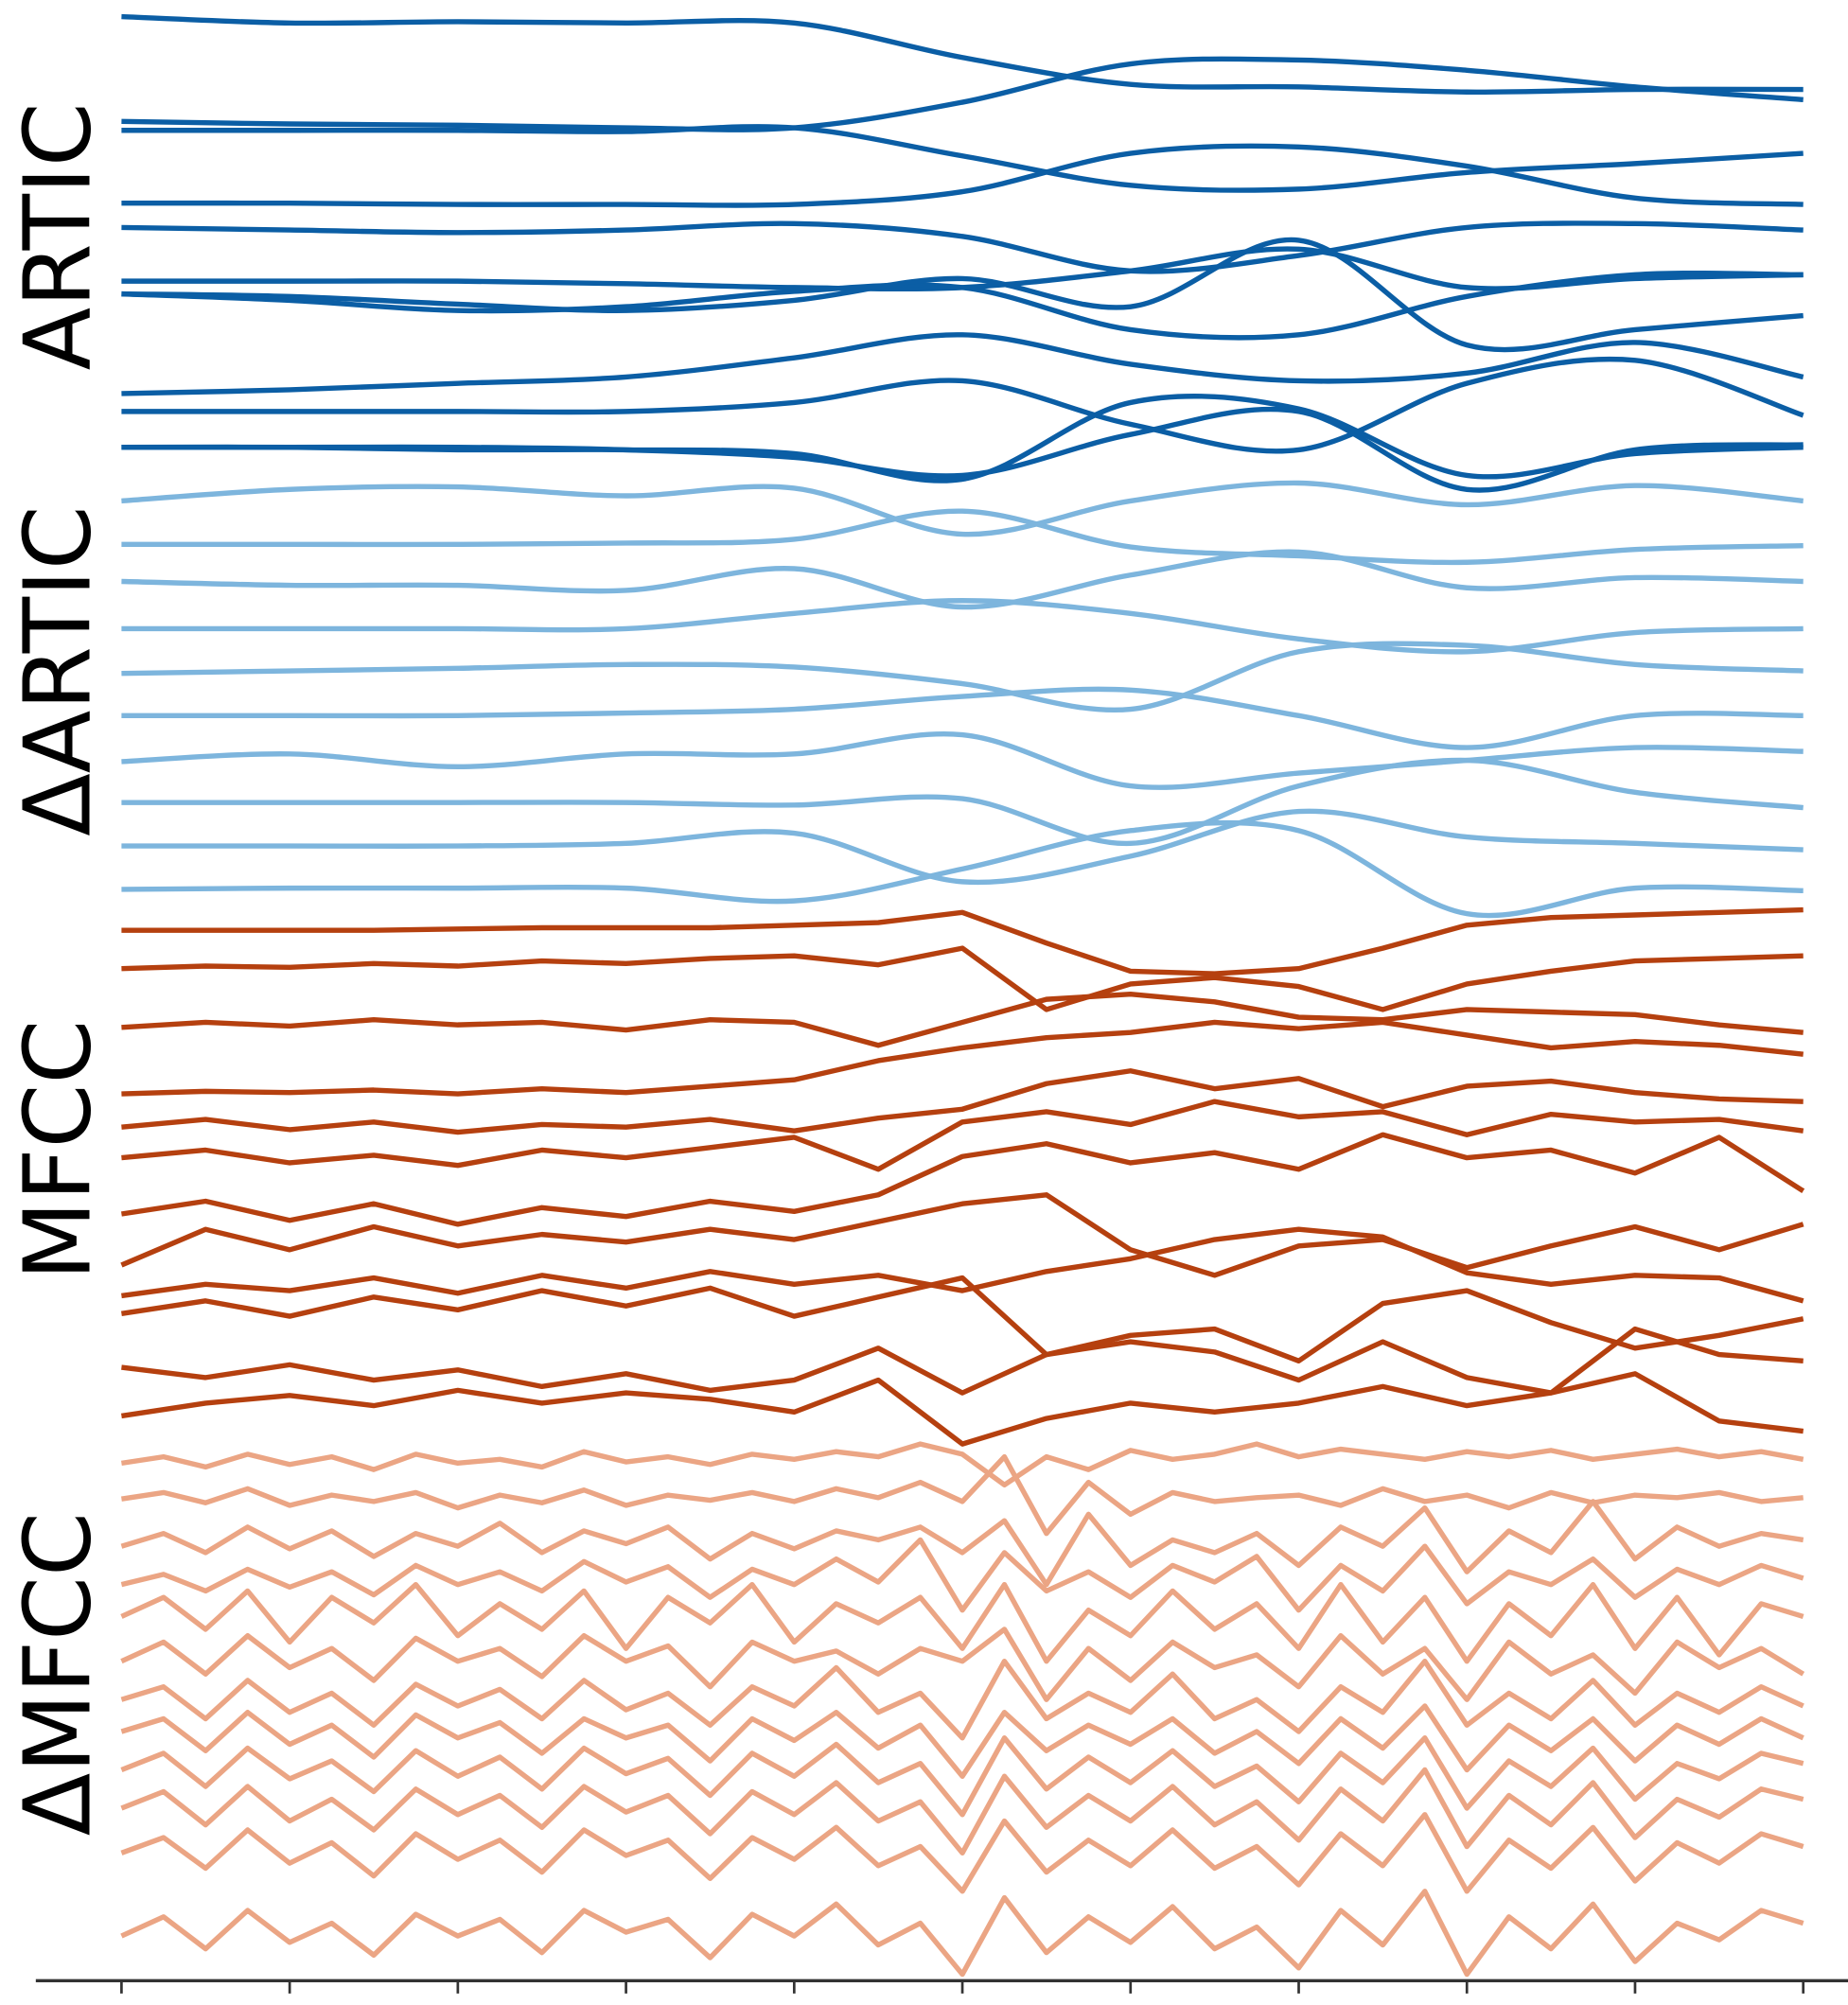 This screenshot has height=2005, width=1848. I want to click on group-label-delta-artic: ΔARTIC, so click(59, 670).